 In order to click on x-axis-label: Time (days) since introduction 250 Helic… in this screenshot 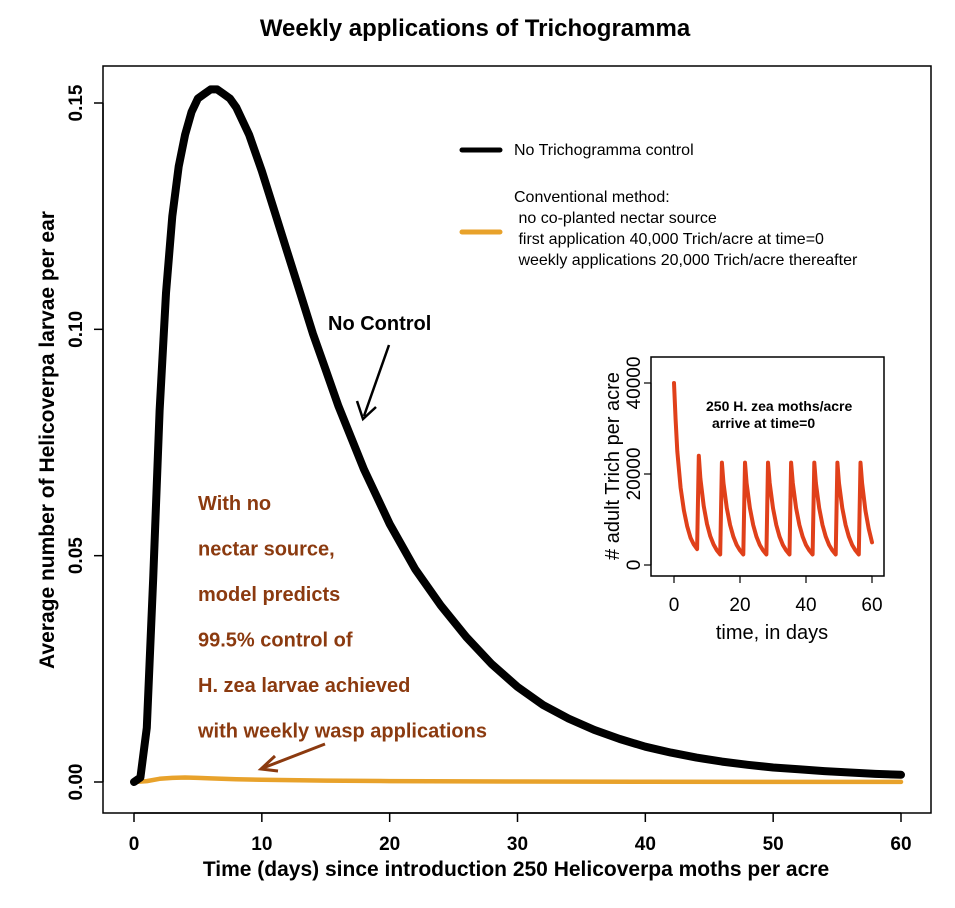, I will do `click(516, 869)`.